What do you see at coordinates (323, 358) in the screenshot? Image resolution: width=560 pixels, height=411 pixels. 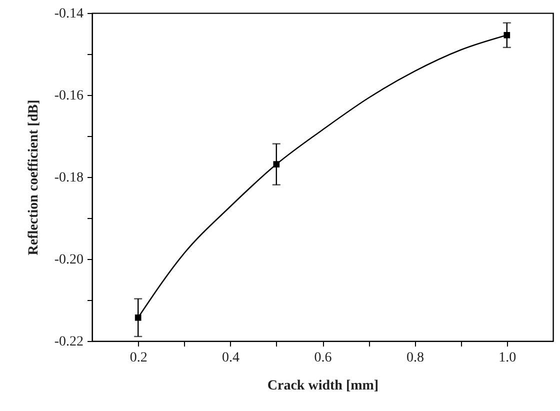 I see `x-tick-label: 0.6` at bounding box center [323, 358].